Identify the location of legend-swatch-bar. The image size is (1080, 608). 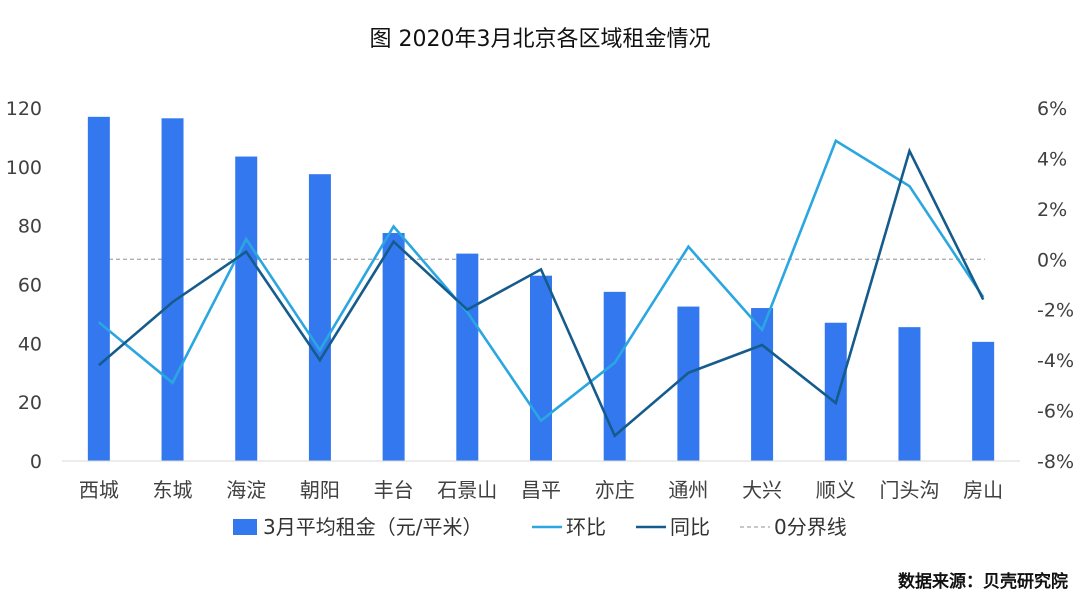
(245, 527).